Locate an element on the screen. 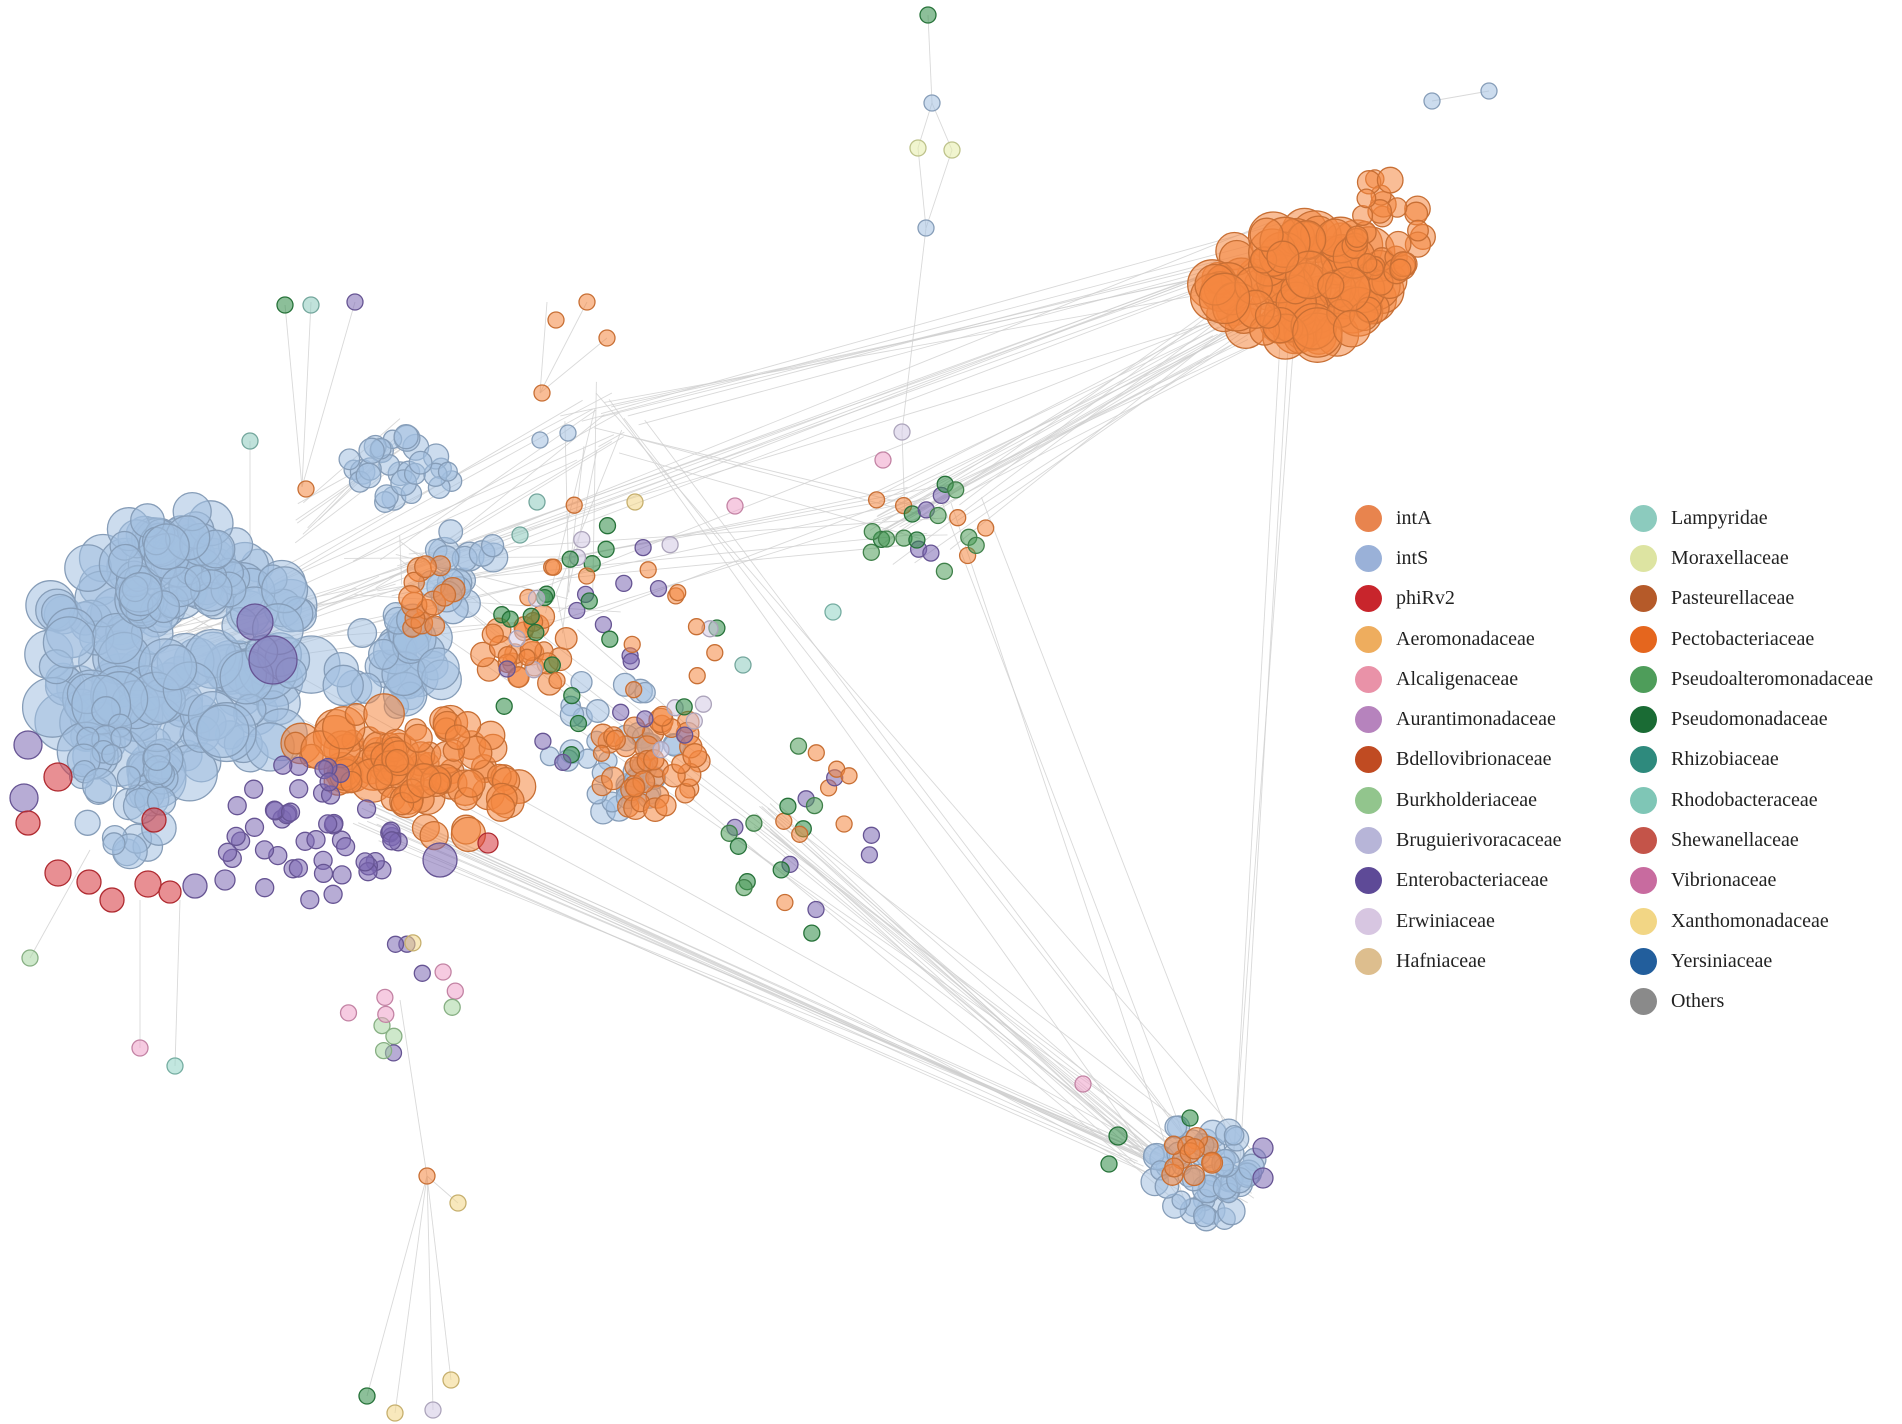 The width and height of the screenshot is (1902, 1424). legend-label: Moraxellaceae is located at coordinates (1730, 557).